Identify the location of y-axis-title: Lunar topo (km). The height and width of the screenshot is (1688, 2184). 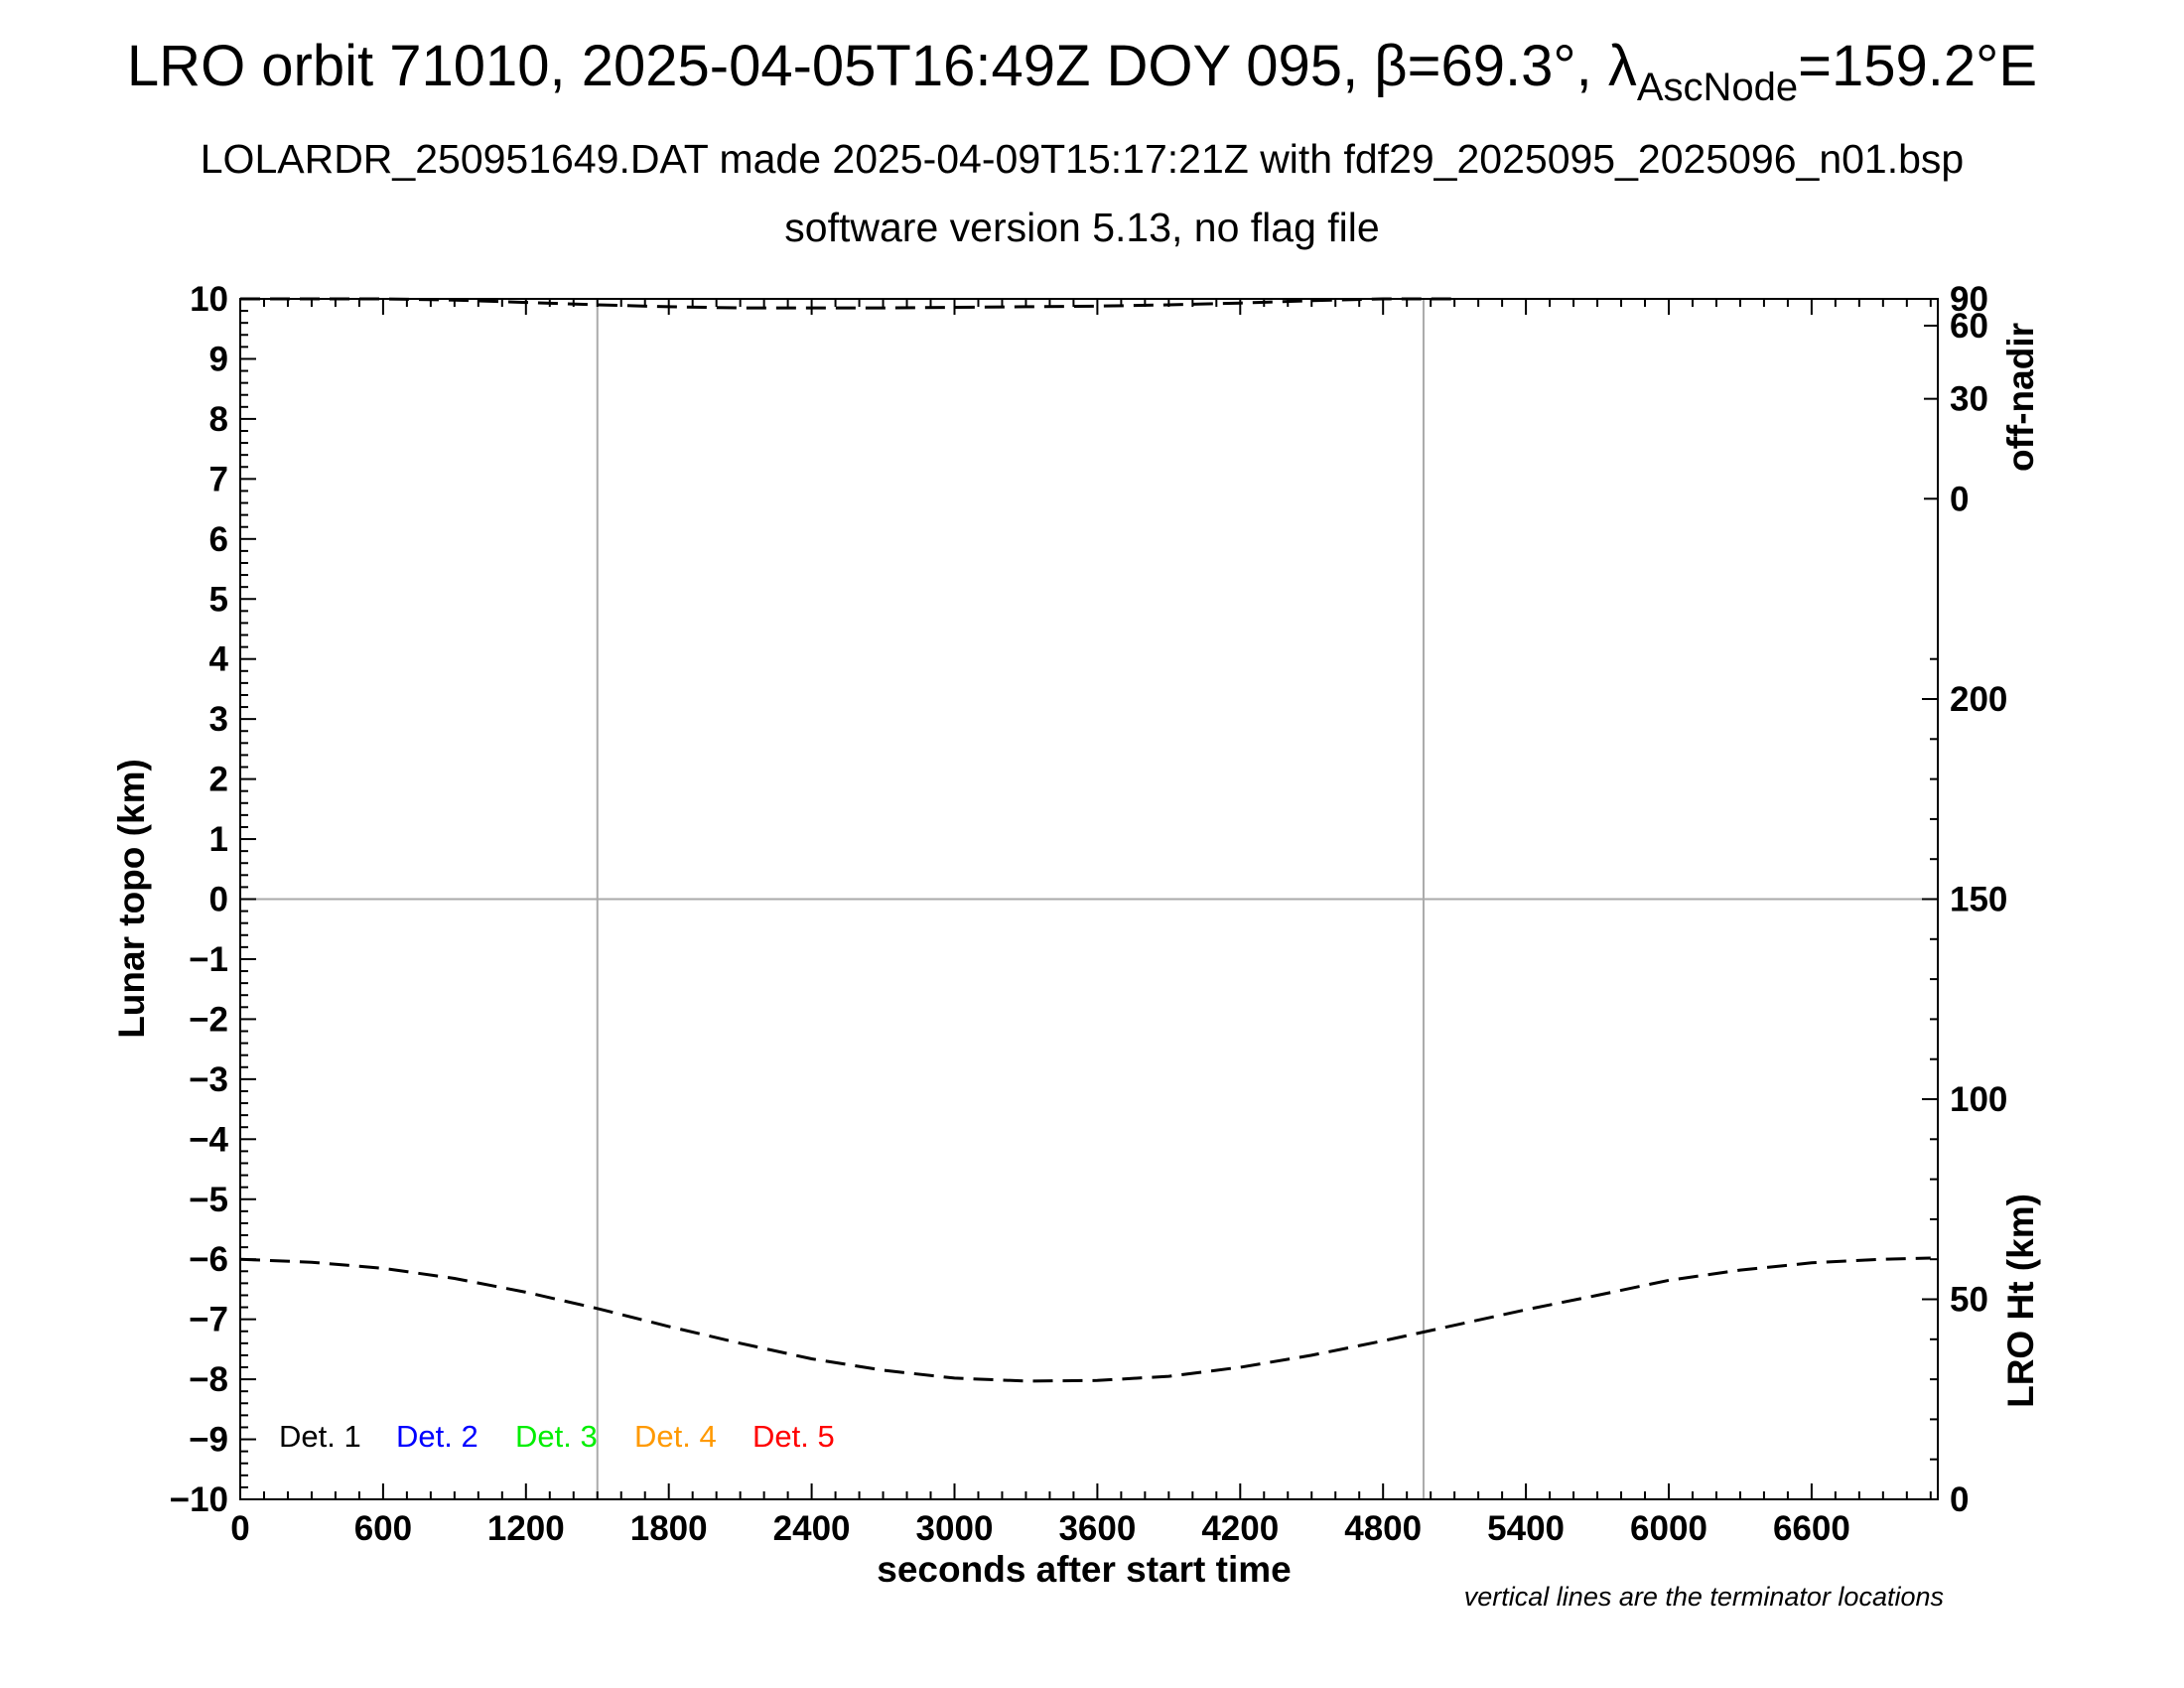
(131, 899).